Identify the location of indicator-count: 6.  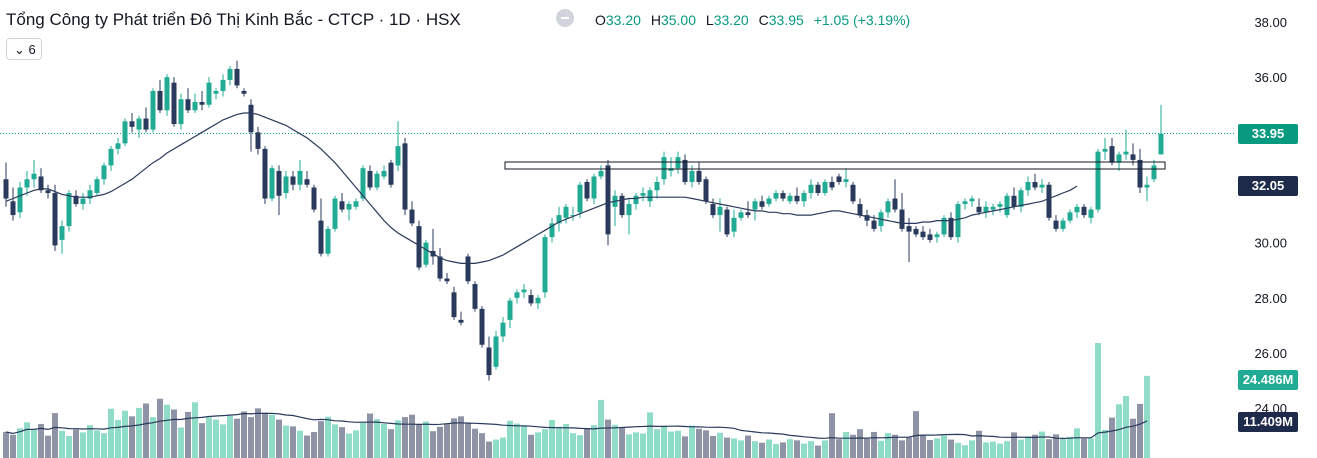
(32, 49).